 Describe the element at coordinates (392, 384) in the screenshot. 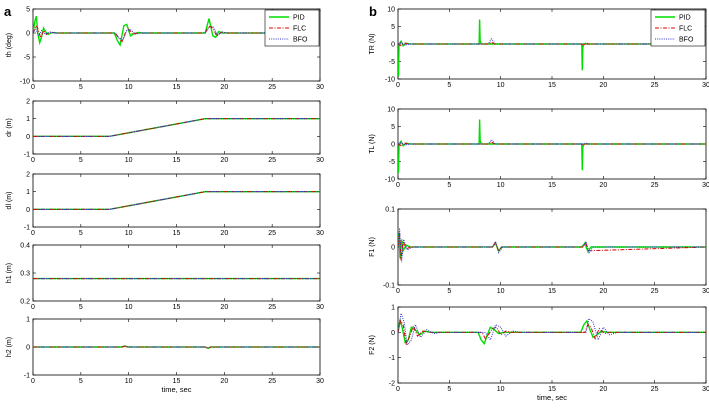

I see `y-tick-label: -2` at that location.